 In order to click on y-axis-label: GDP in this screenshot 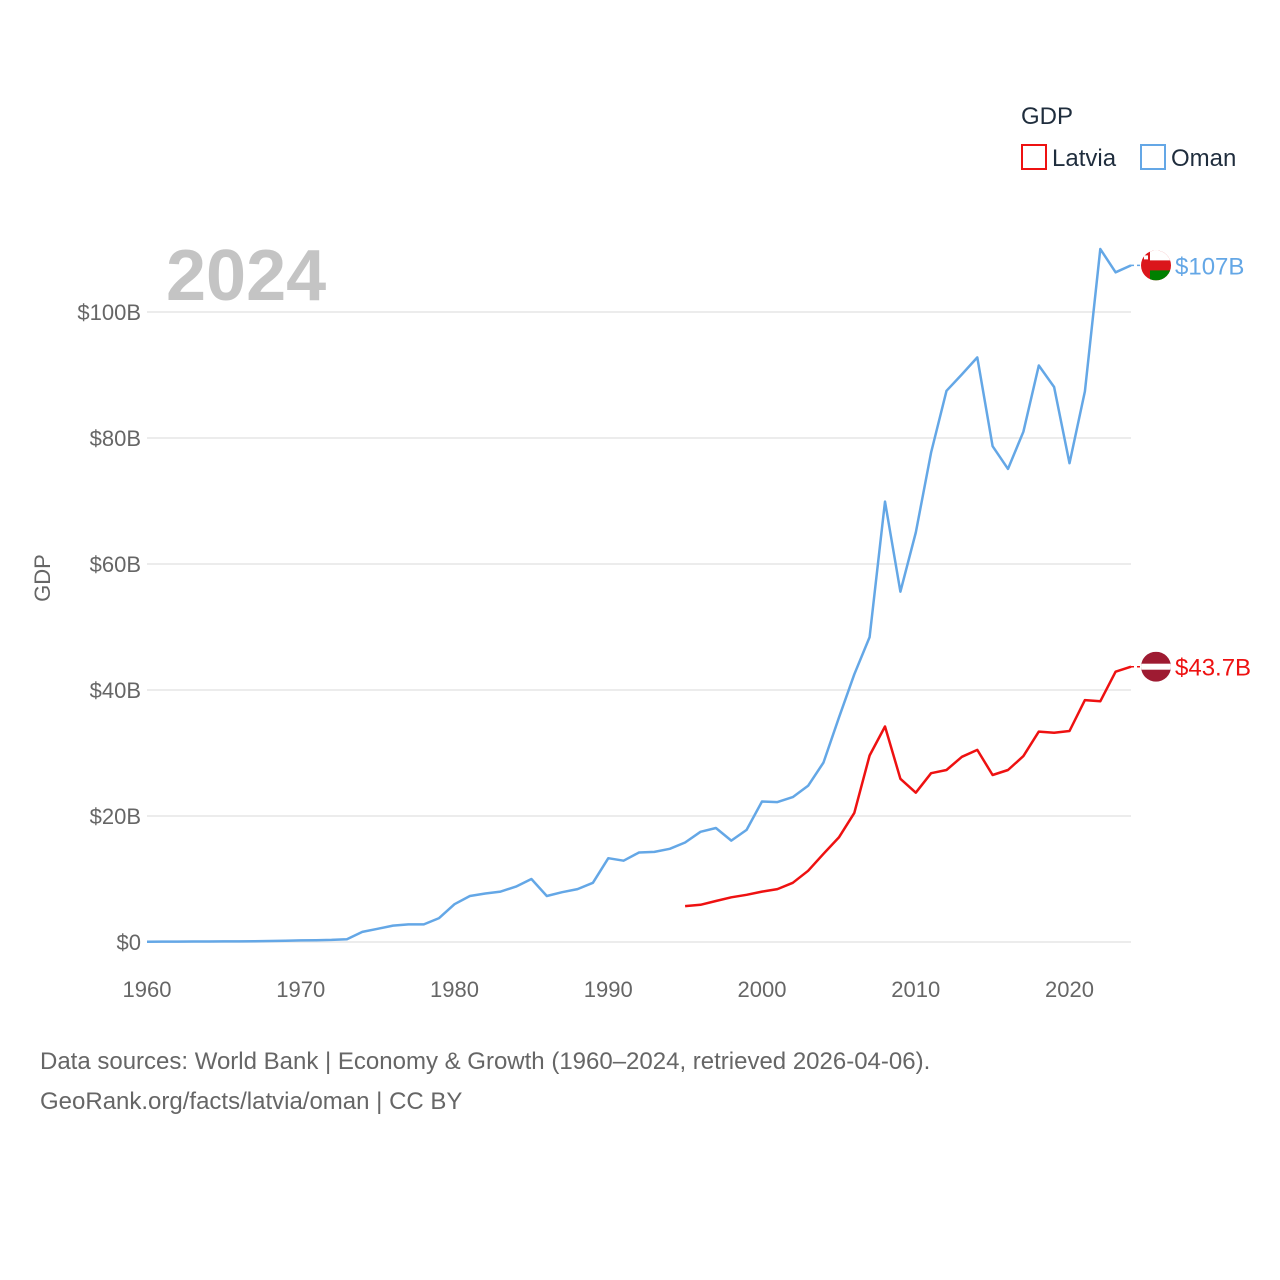, I will do `click(42, 578)`.